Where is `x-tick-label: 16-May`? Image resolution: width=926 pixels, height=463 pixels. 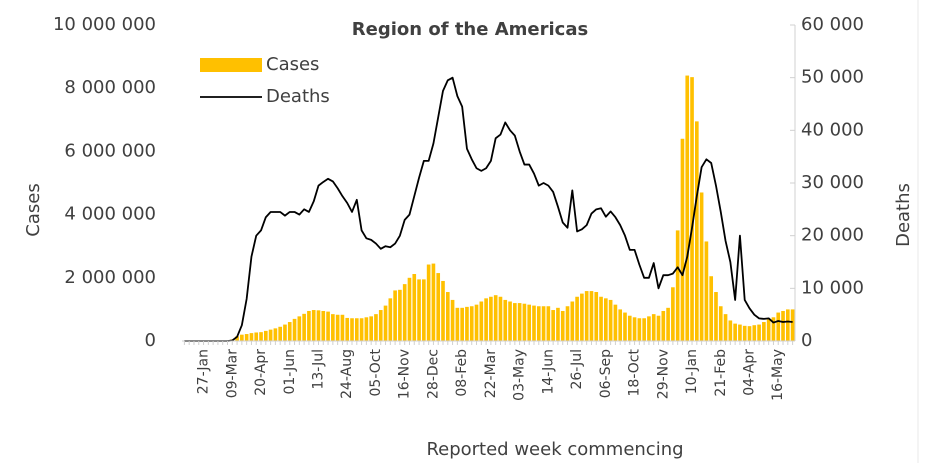 x-tick-label: 16-May is located at coordinates (778, 375).